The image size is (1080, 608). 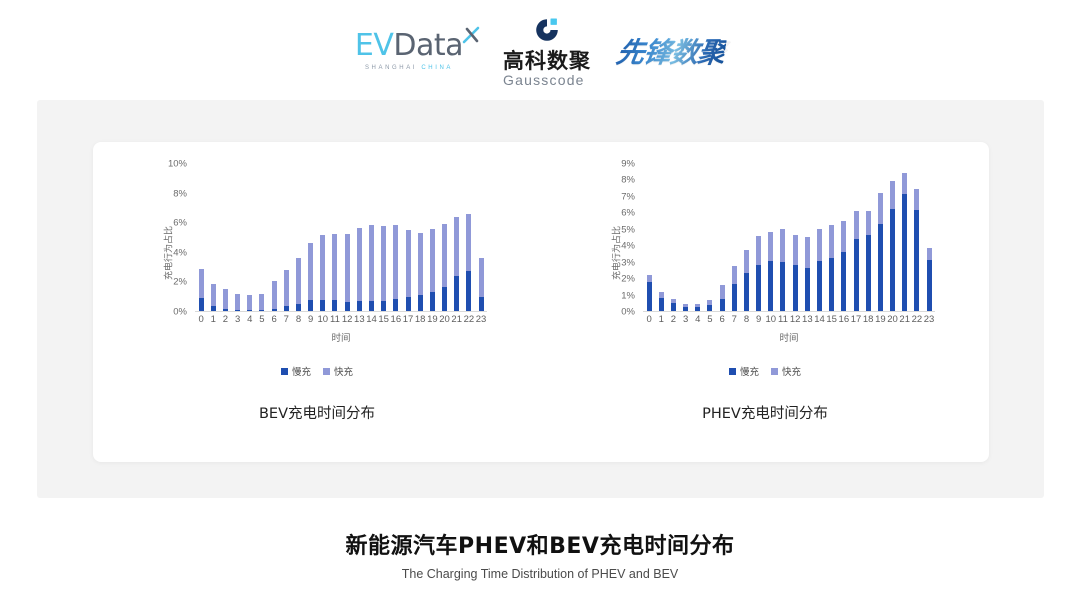 I want to click on phev-y-tick: 7%, so click(x=628, y=197).